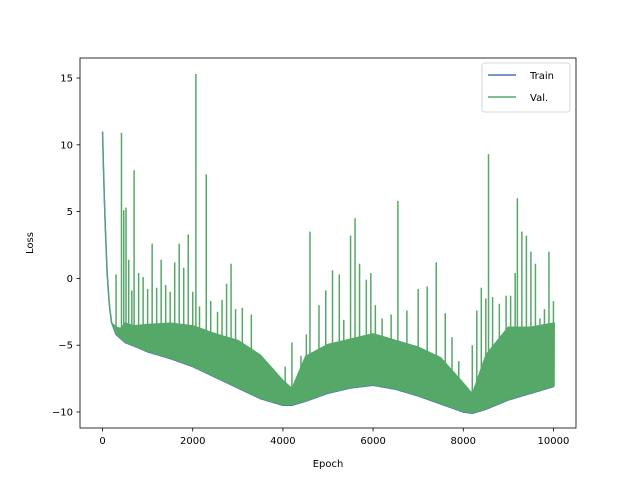 This screenshot has width=640, height=480. I want to click on y-tick-label-4: 10, so click(66, 145).